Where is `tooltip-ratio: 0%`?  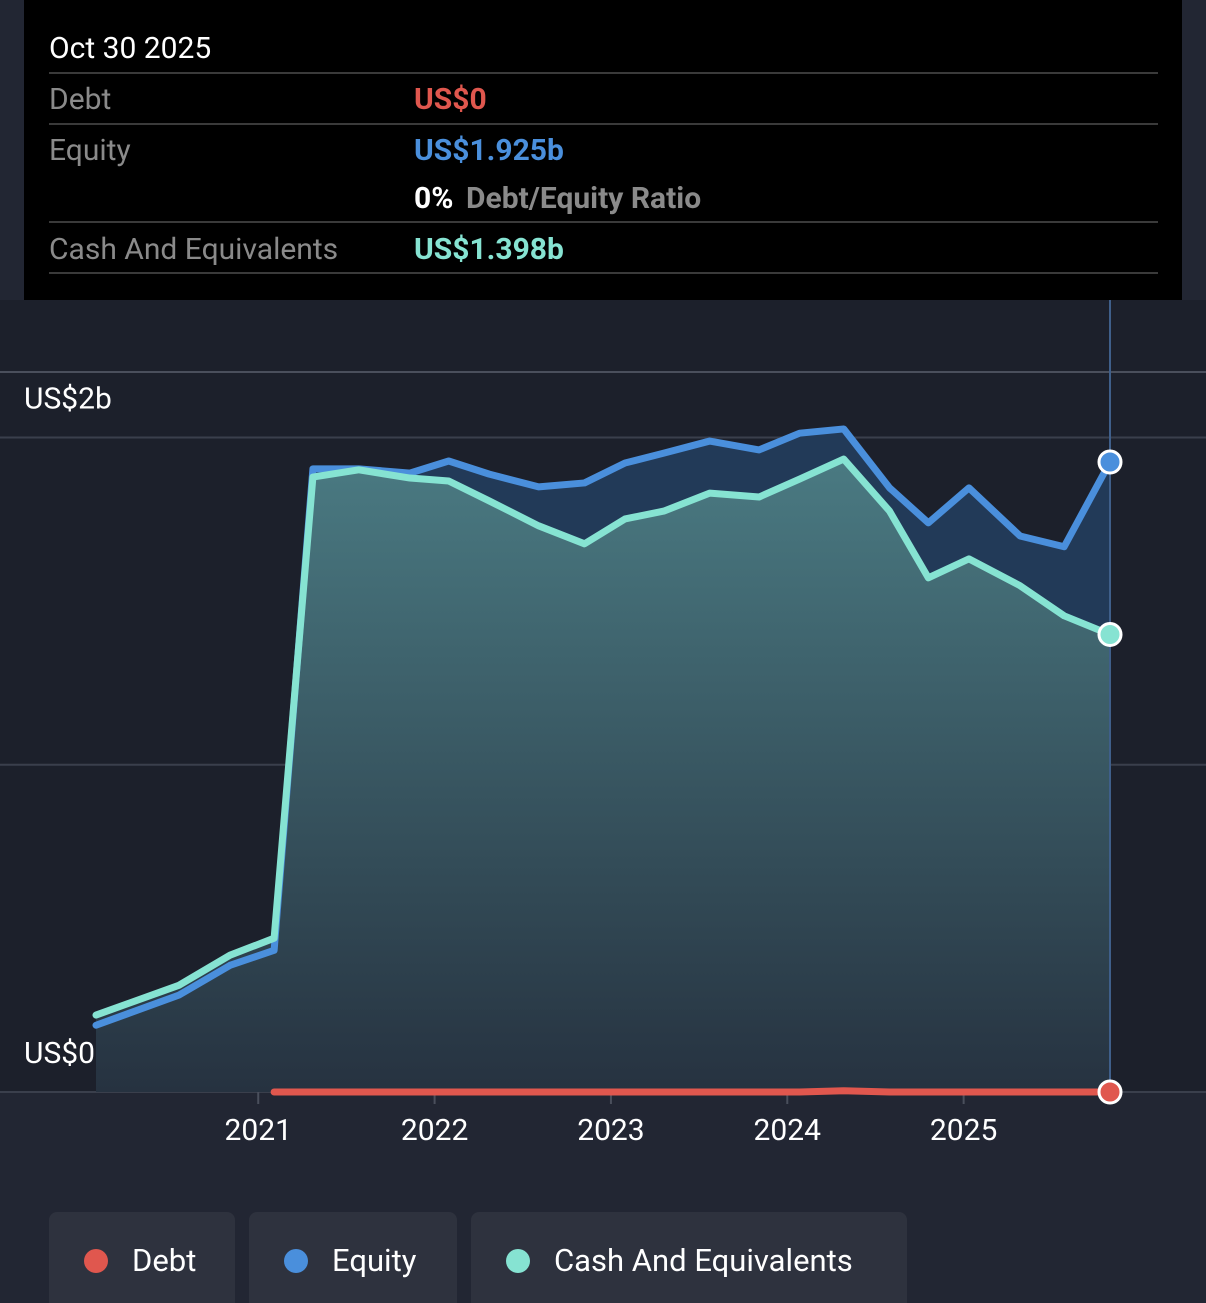
tooltip-ratio: 0% is located at coordinates (433, 198).